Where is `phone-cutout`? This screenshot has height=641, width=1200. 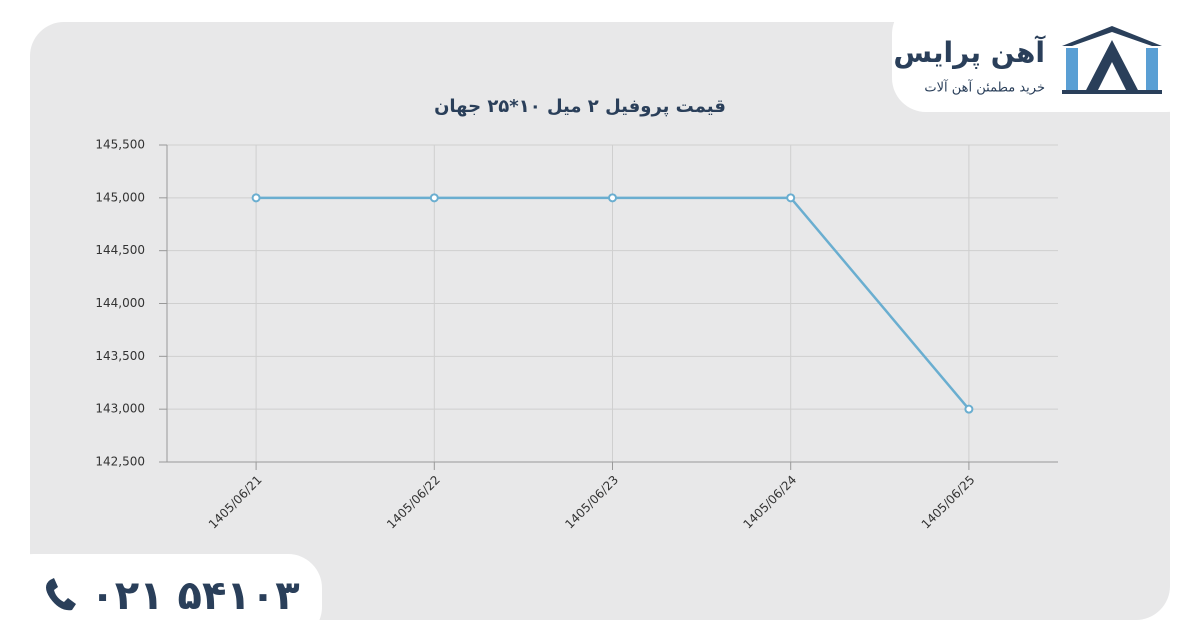
phone-cutout is located at coordinates (161, 597).